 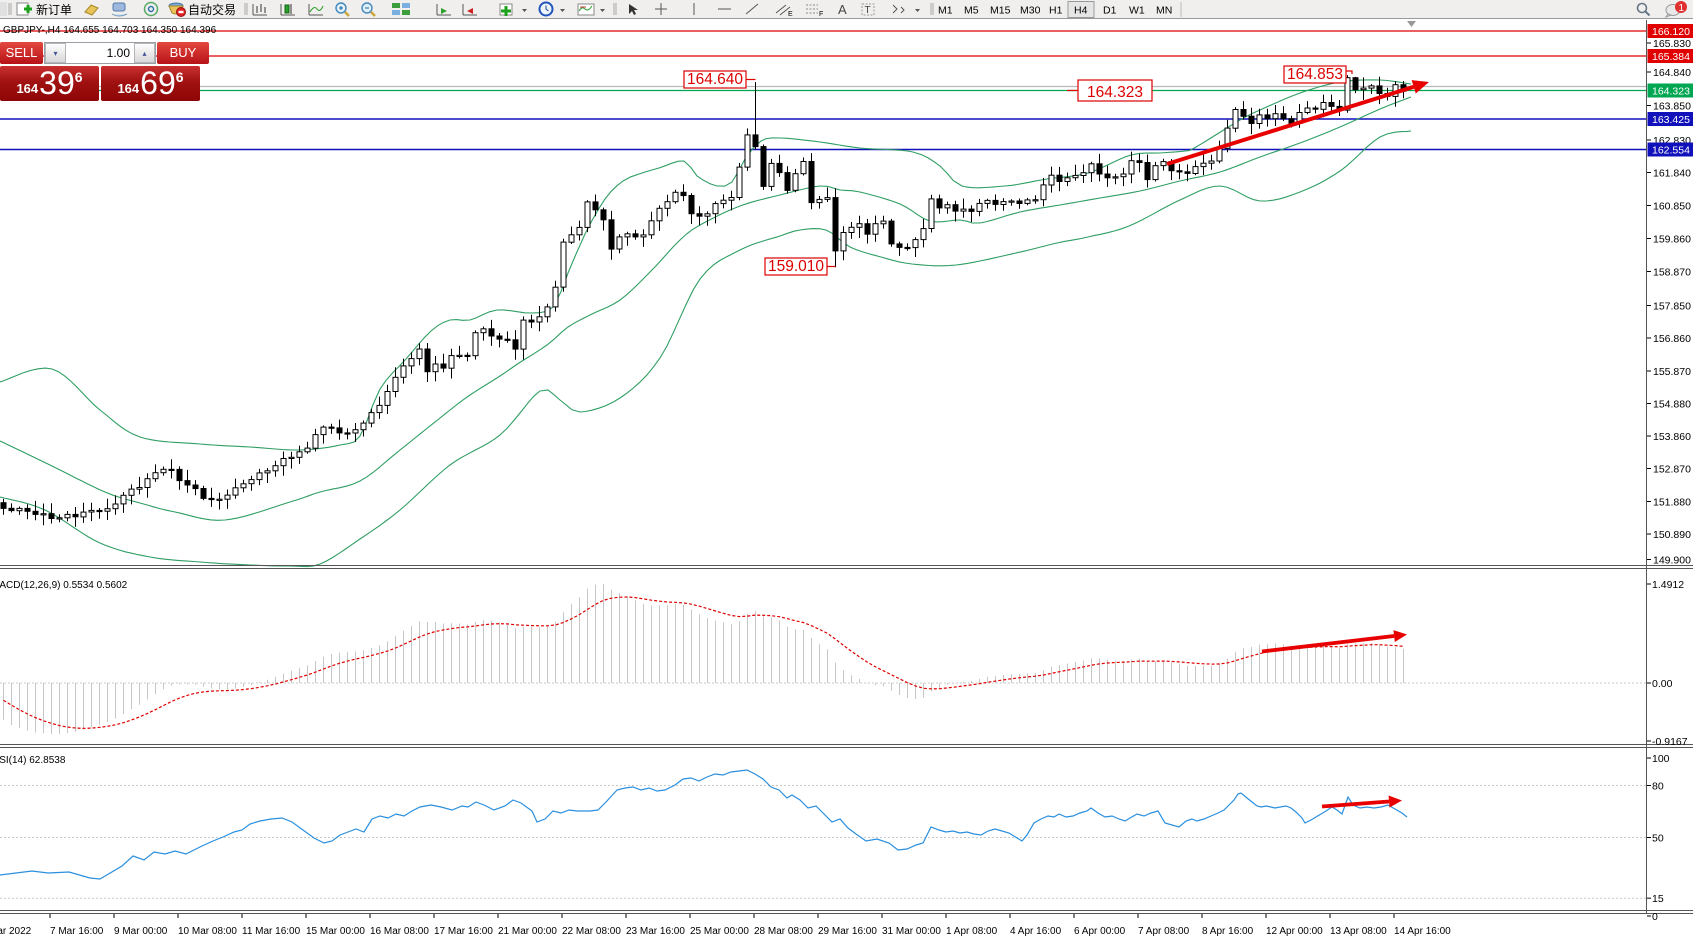 I want to click on svg-text: 6 Apr 00:00, so click(x=1100, y=931).